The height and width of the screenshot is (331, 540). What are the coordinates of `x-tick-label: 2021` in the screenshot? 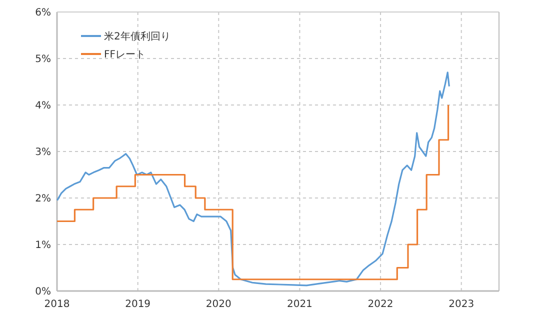 It's located at (299, 304).